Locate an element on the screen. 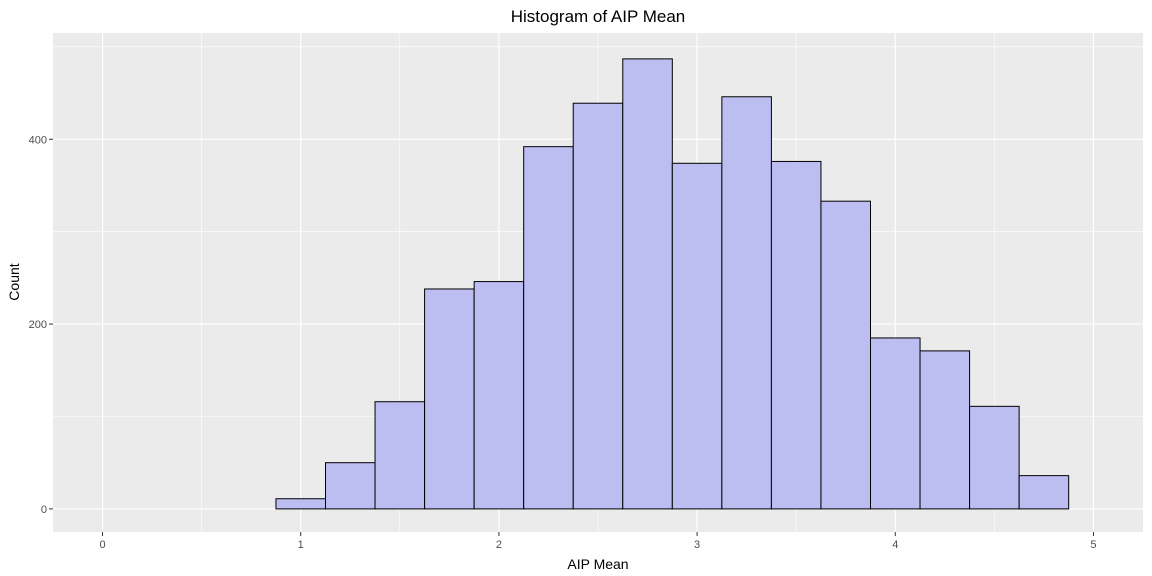 Image resolution: width=1152 pixels, height=576 pixels. x-axis-title: AIP Mean is located at coordinates (597, 564).